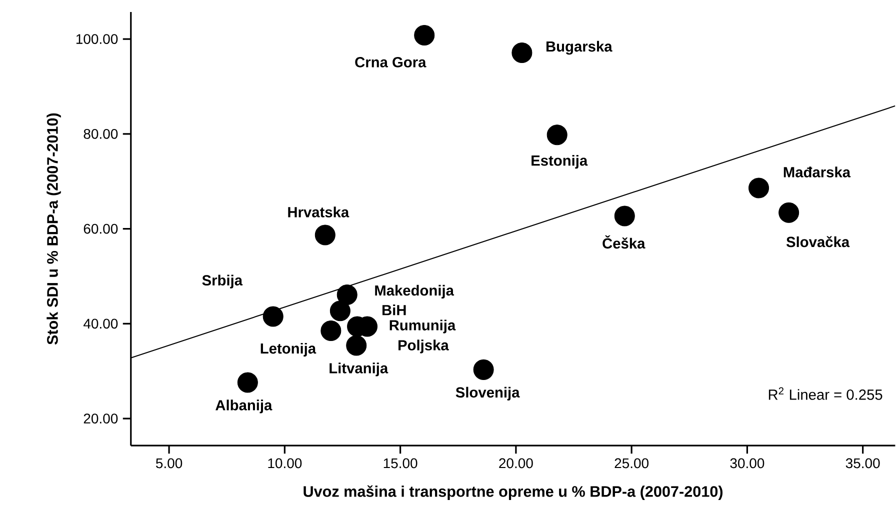  What do you see at coordinates (747, 463) in the screenshot?
I see `x-tick-label: 30.00` at bounding box center [747, 463].